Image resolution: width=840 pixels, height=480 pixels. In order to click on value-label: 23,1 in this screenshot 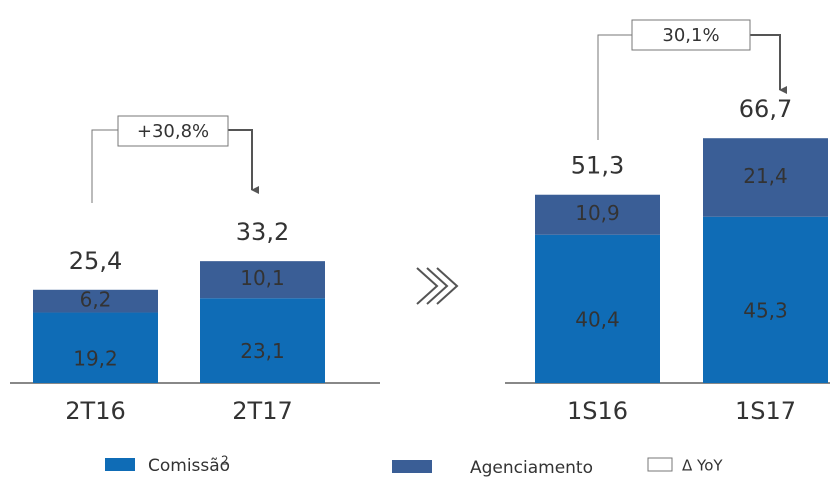, I will do `click(262, 351)`.